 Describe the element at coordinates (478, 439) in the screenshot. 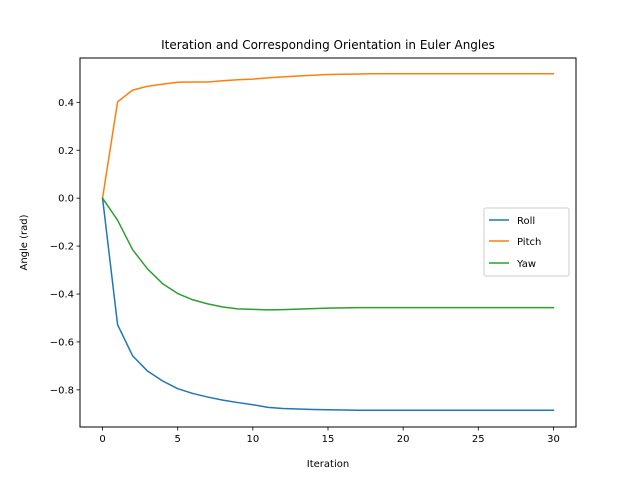

I see `x-tick-label: 25` at that location.